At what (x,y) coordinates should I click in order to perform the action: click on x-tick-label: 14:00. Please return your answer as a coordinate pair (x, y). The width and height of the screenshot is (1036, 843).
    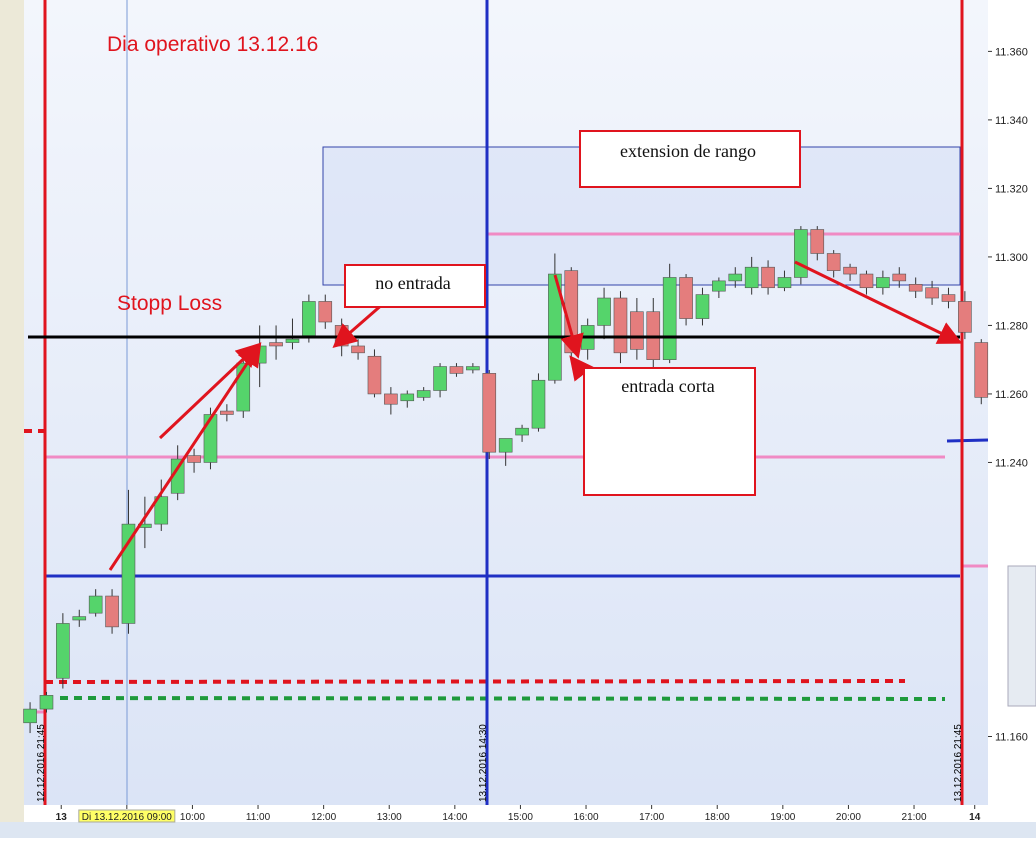
    Looking at the image, I should click on (454, 817).